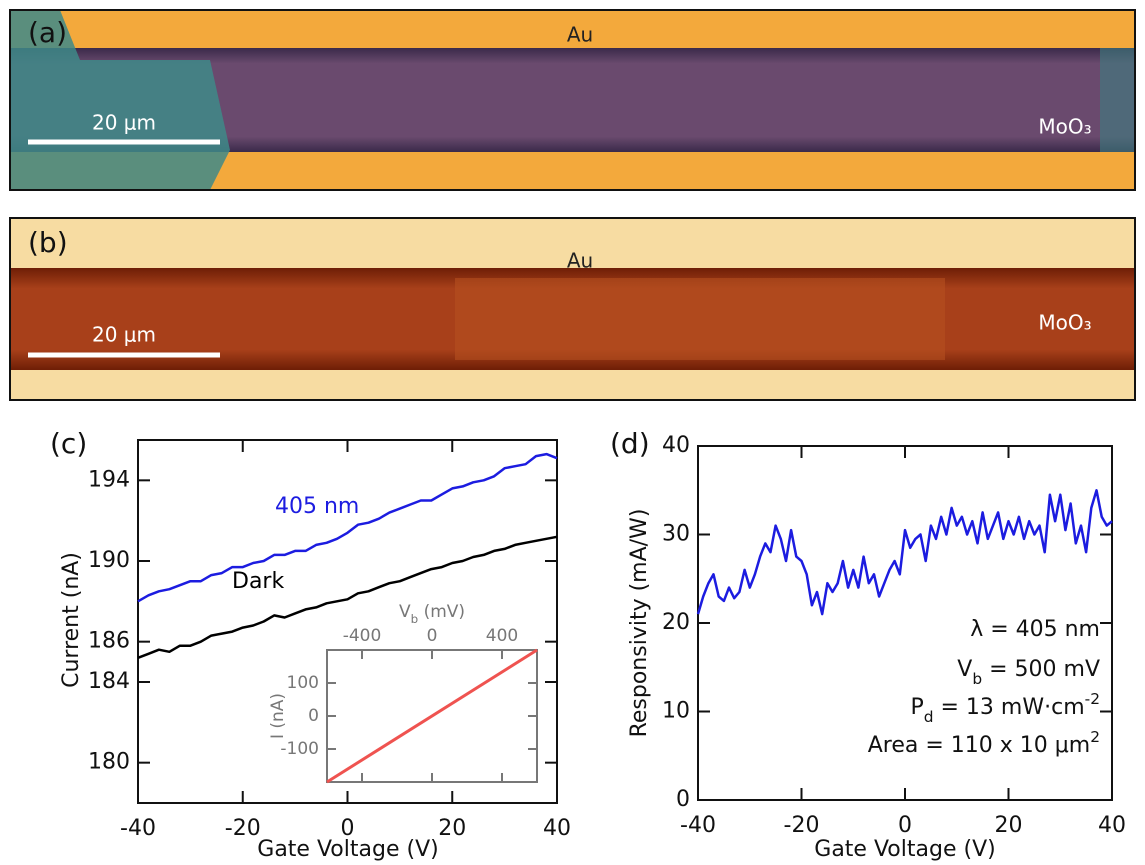 The image size is (1145, 865). What do you see at coordinates (362, 636) in the screenshot?
I see `x-tick-label: -400` at bounding box center [362, 636].